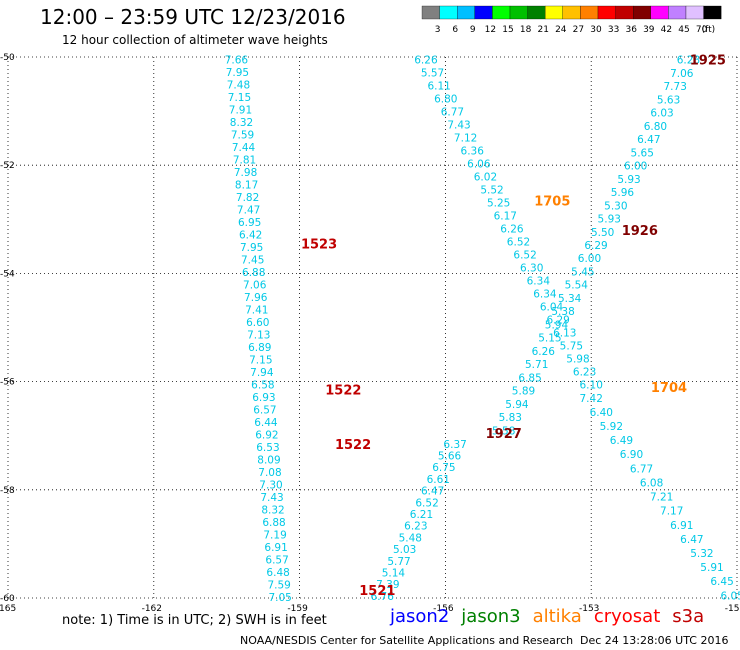  What do you see at coordinates (244, 148) in the screenshot?
I see `wave-height-value: 7.44` at bounding box center [244, 148].